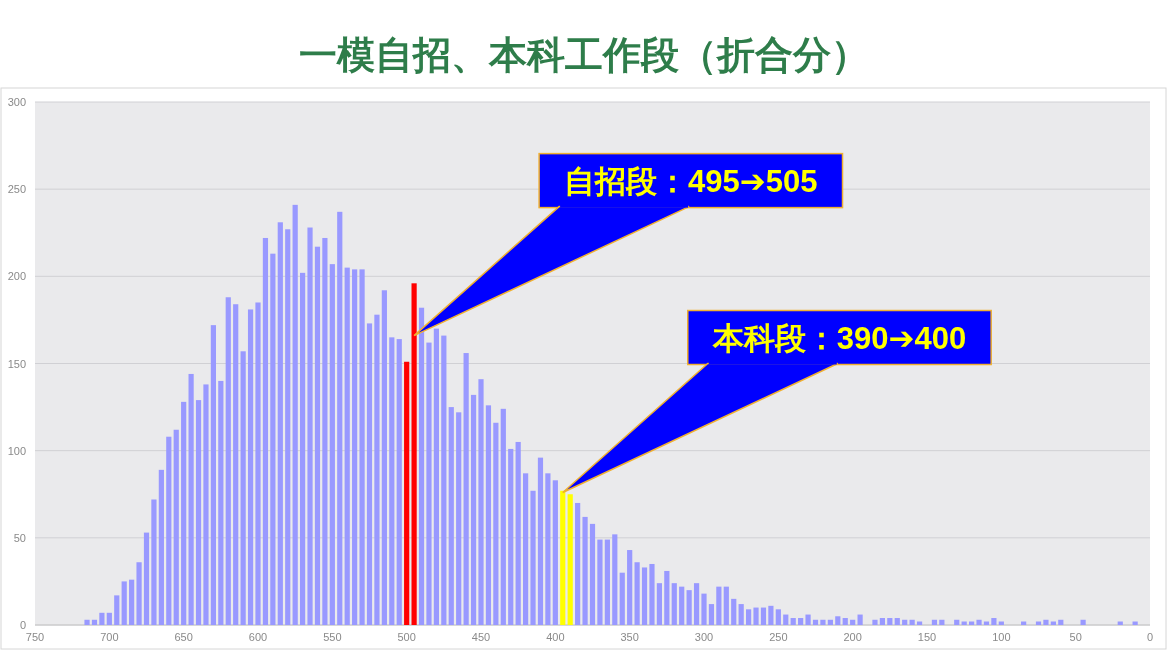  I want to click on x-tick-label: 300, so click(704, 637).